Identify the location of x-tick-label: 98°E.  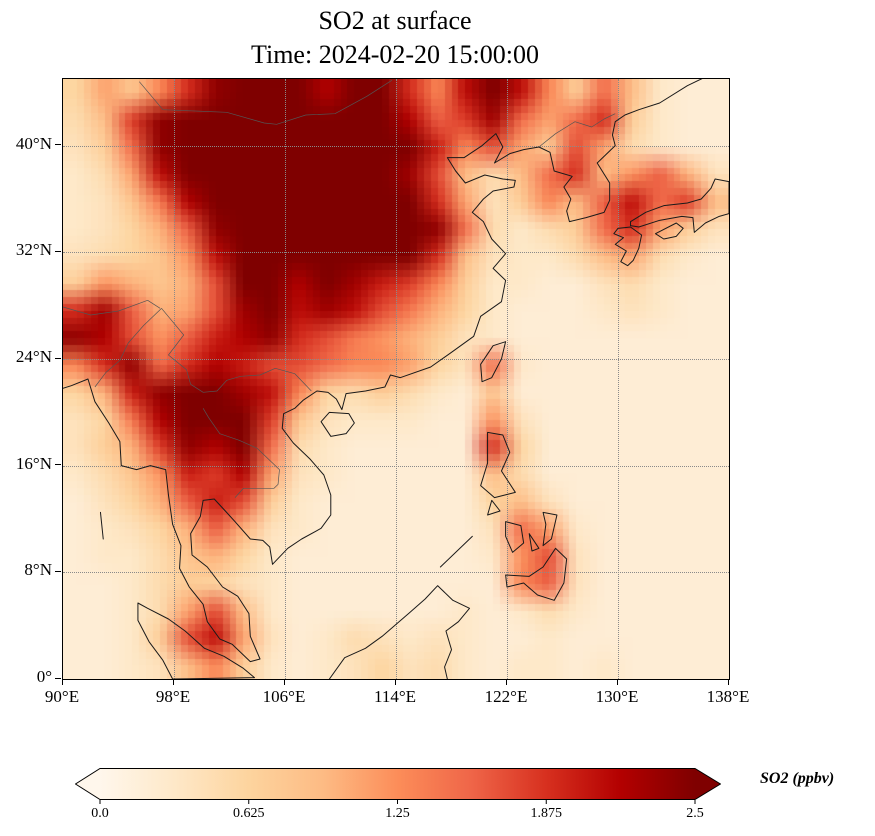
(173, 696).